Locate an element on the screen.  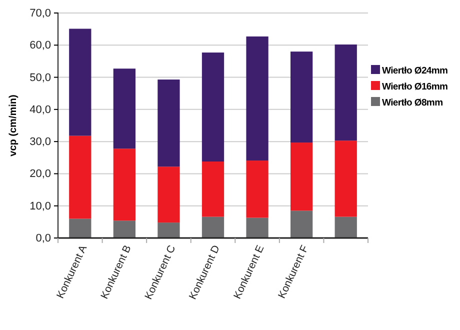
y-tick-label: 30,0 is located at coordinates (40, 142).